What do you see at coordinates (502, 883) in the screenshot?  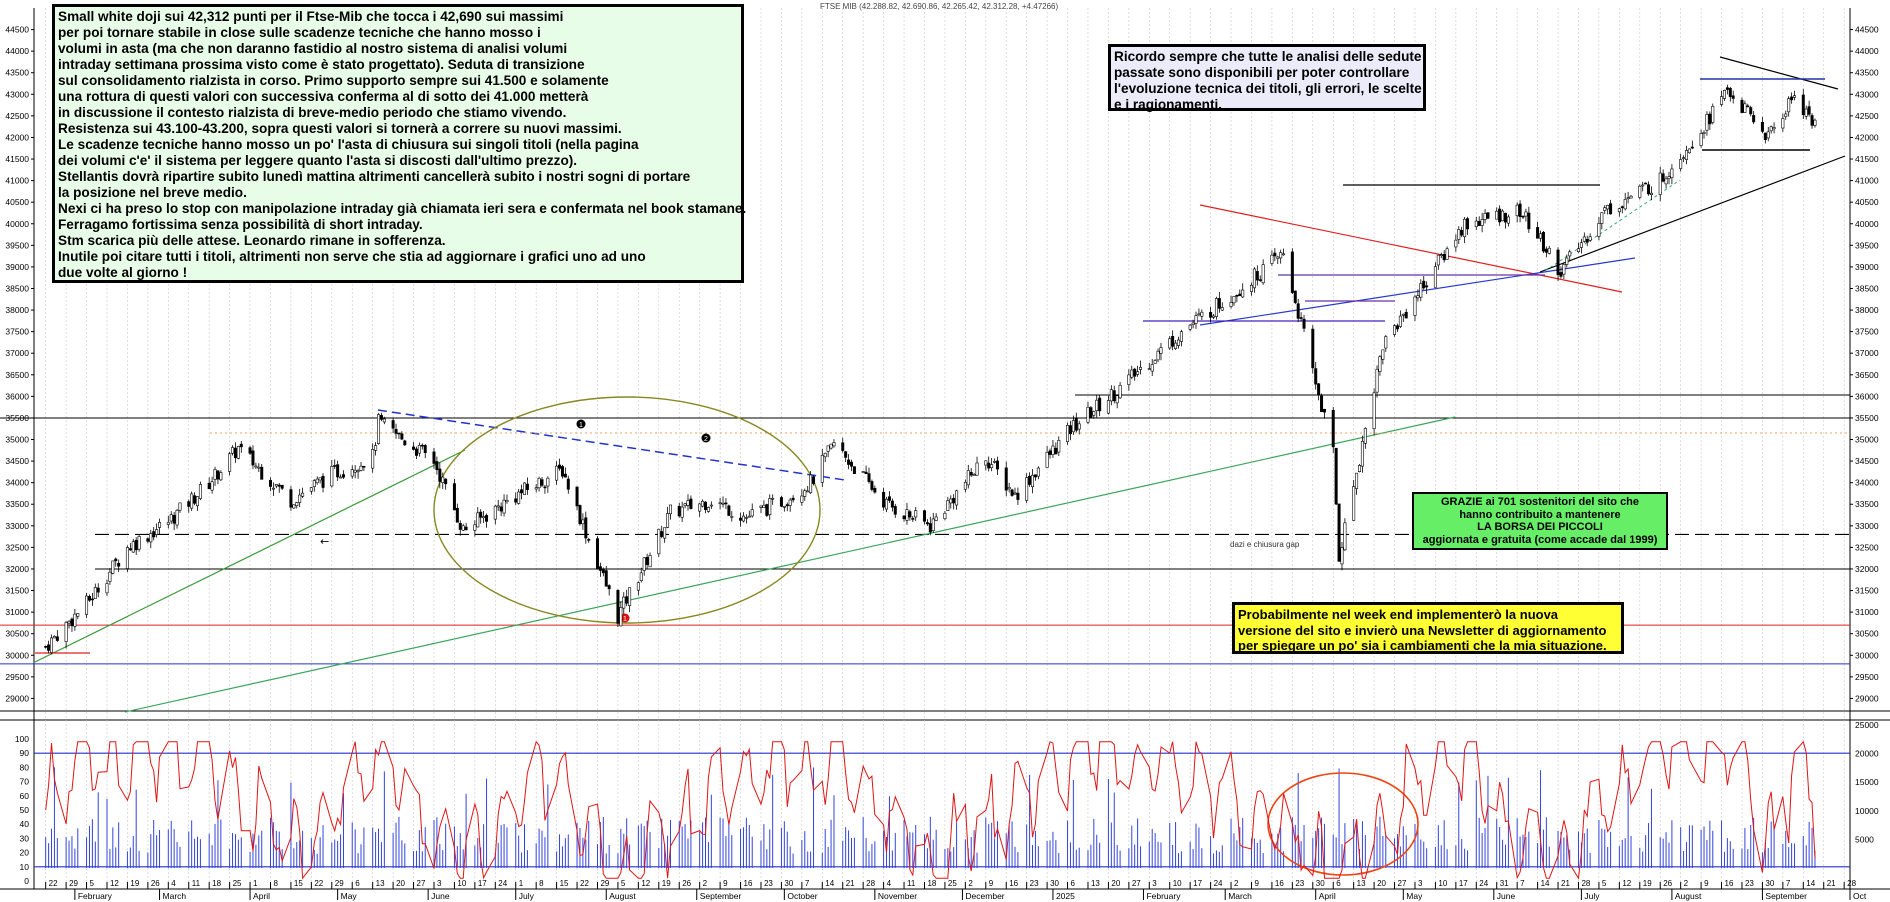 I see `day-tick-label: 24` at bounding box center [502, 883].